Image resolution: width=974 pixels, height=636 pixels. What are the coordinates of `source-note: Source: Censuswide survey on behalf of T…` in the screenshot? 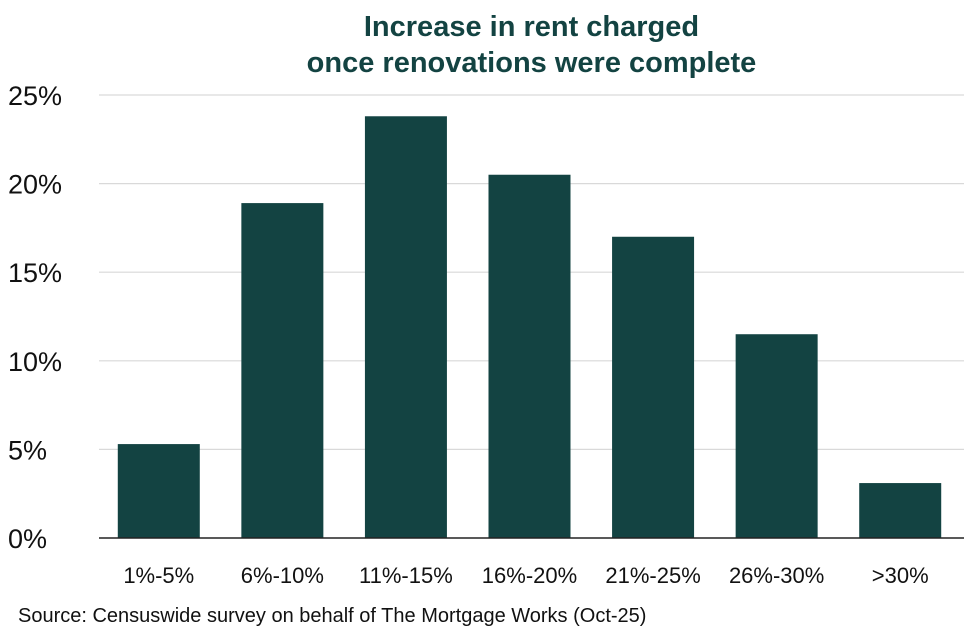 It's located at (332, 616).